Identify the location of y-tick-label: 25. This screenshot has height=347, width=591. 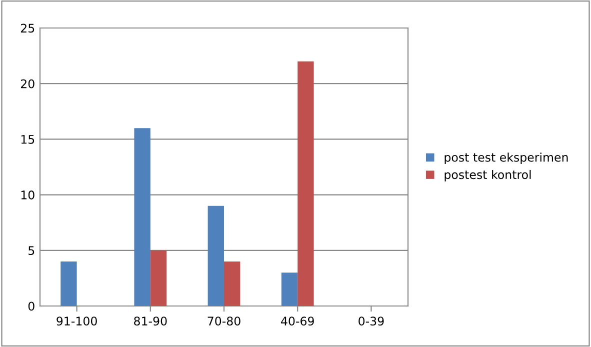
(27, 28).